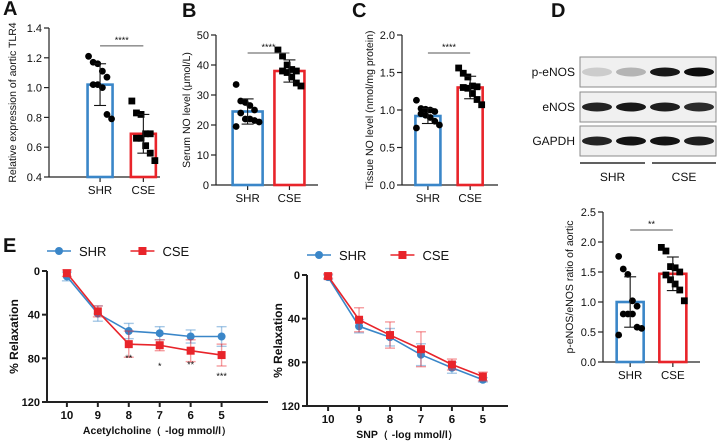  What do you see at coordinates (370, 110) in the screenshot?
I see `y-axis-title: Tissue NO level (nmol/mg protein)` at bounding box center [370, 110].